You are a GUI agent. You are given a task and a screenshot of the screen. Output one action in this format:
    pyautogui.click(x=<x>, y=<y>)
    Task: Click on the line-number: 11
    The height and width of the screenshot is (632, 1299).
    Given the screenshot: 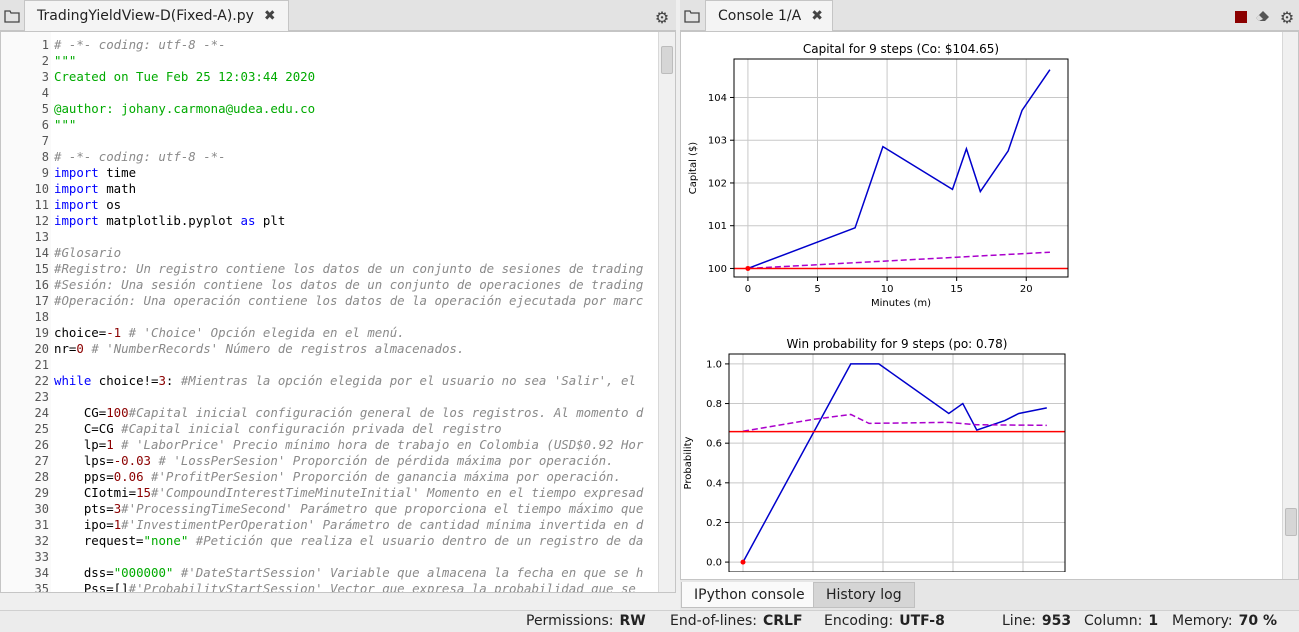 What is the action you would take?
    pyautogui.click(x=41, y=205)
    